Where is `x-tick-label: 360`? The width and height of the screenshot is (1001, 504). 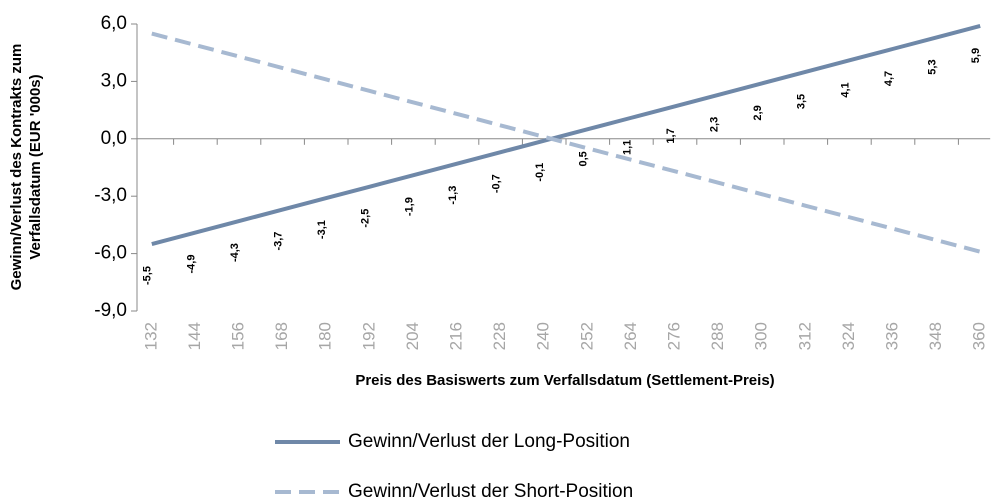 x-tick-label: 360 is located at coordinates (979, 336).